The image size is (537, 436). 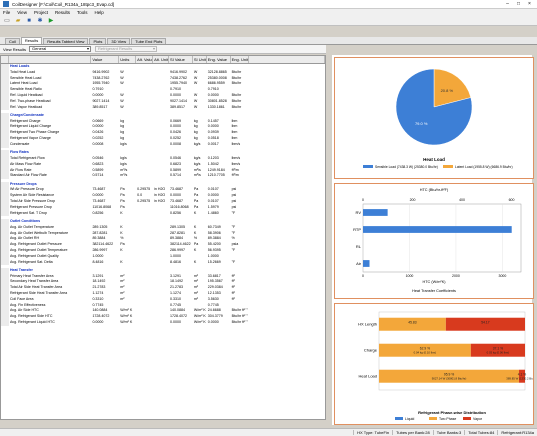 What do you see at coordinates (518, 4) in the screenshot?
I see `maximize-icon: □` at bounding box center [518, 4].